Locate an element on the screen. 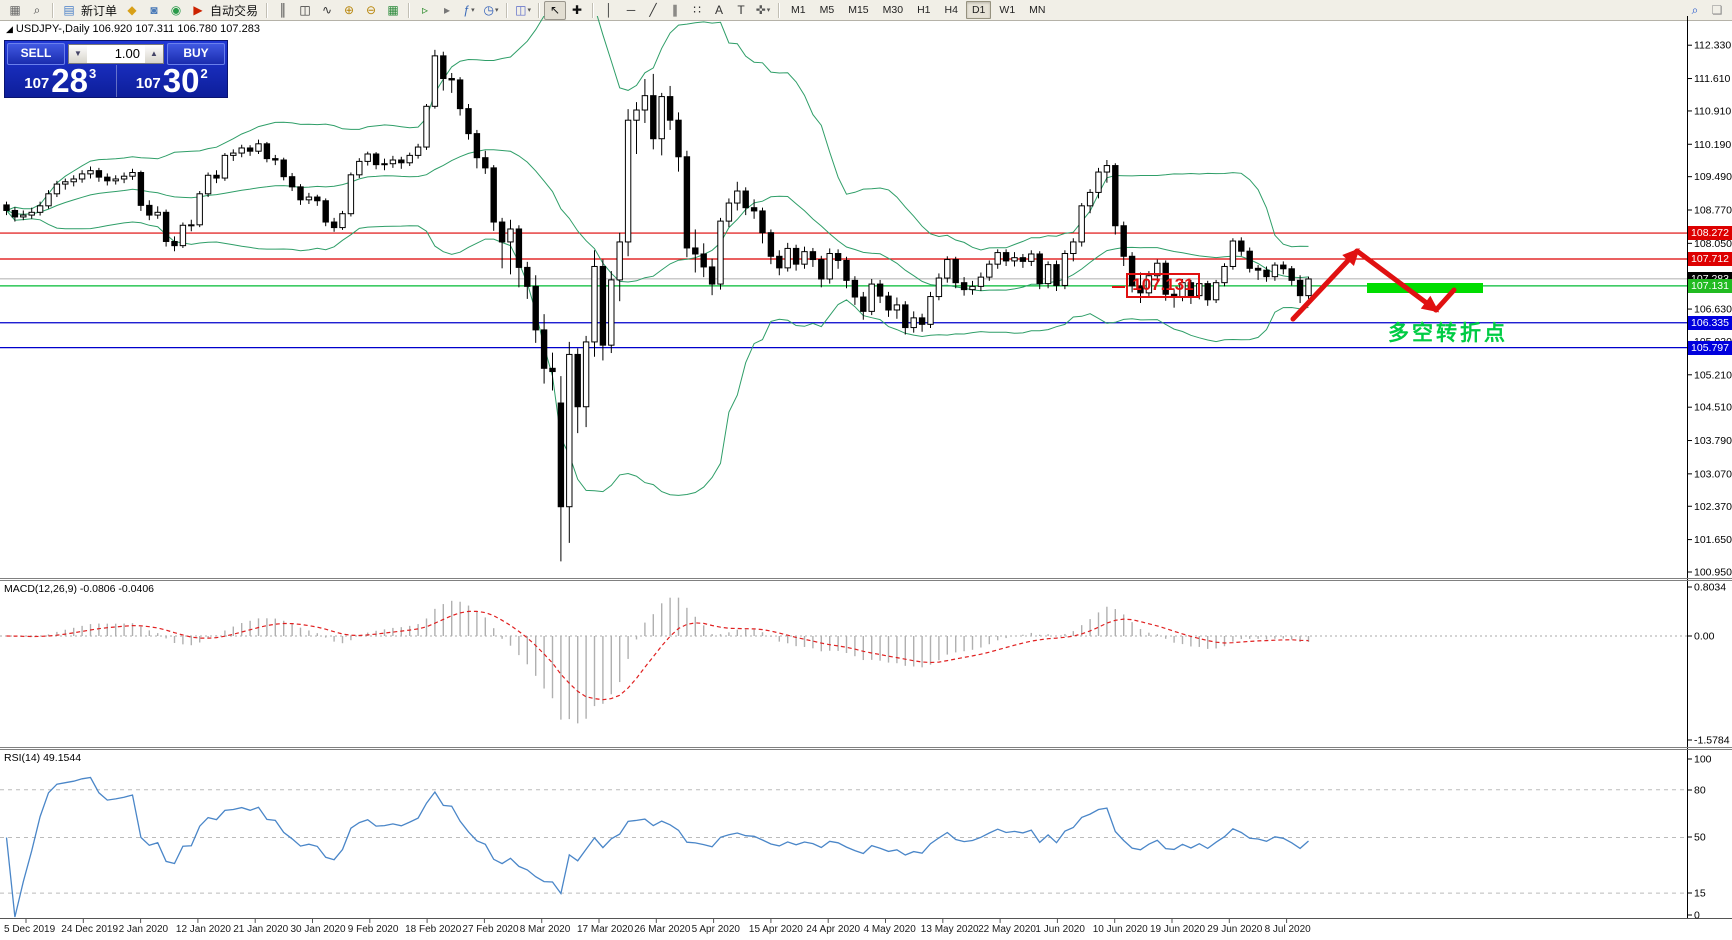 This screenshot has height=940, width=1732. horizontal-line-icon: ─ is located at coordinates (631, 10).